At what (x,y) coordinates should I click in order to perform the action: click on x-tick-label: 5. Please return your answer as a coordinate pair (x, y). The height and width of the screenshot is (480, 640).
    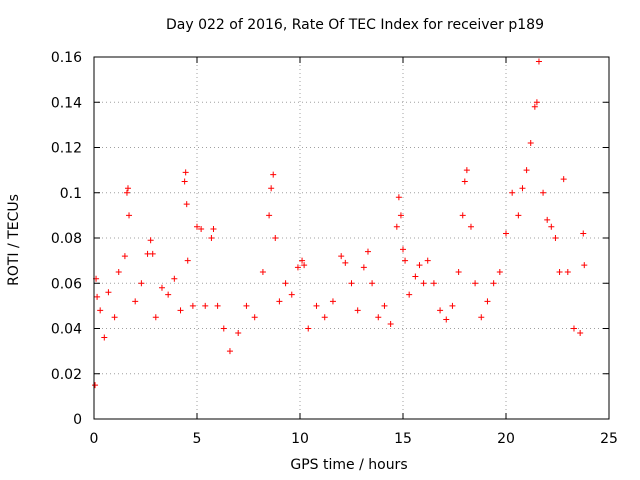
    Looking at the image, I should click on (197, 439).